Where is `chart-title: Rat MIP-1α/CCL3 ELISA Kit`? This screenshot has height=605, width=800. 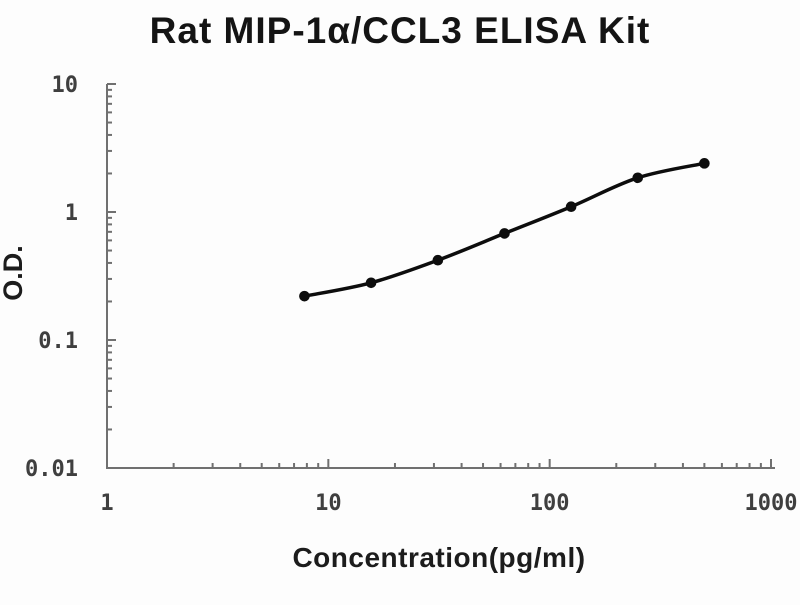
chart-title: Rat MIP-1α/CCL3 ELISA Kit is located at coordinates (400, 30).